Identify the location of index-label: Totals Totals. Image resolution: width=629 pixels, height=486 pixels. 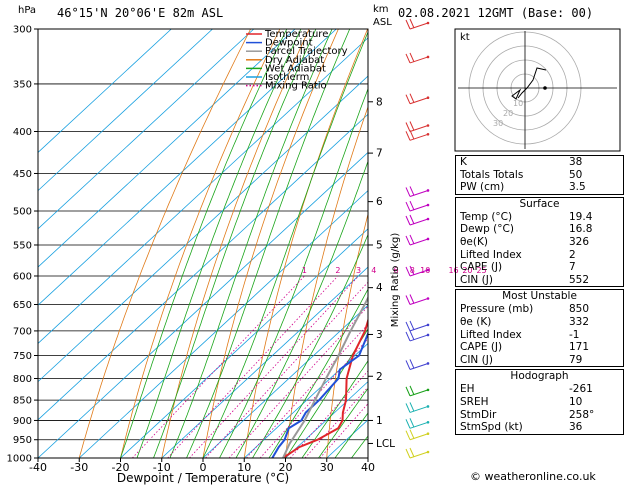
(492, 174).